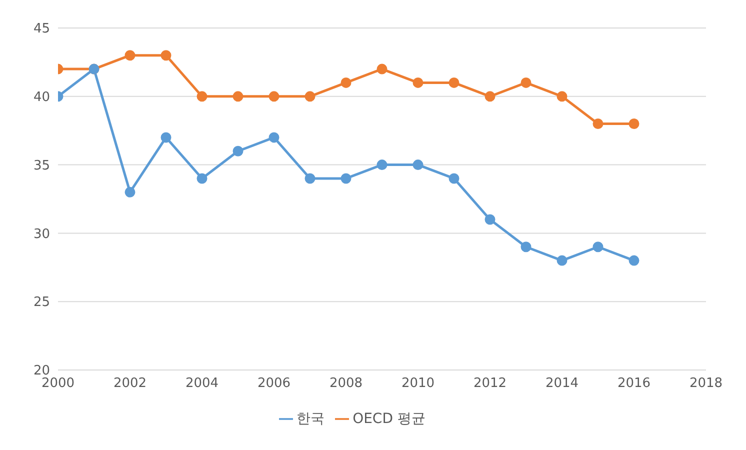 The image size is (746, 450). I want to click on x-tick-label: 2004, so click(202, 384).